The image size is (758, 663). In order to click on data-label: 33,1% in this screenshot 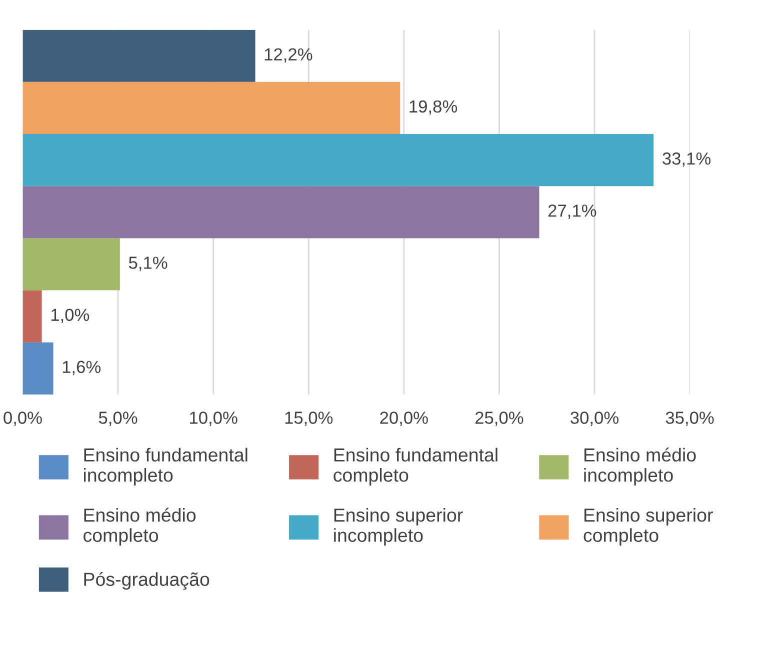, I will do `click(686, 159)`.